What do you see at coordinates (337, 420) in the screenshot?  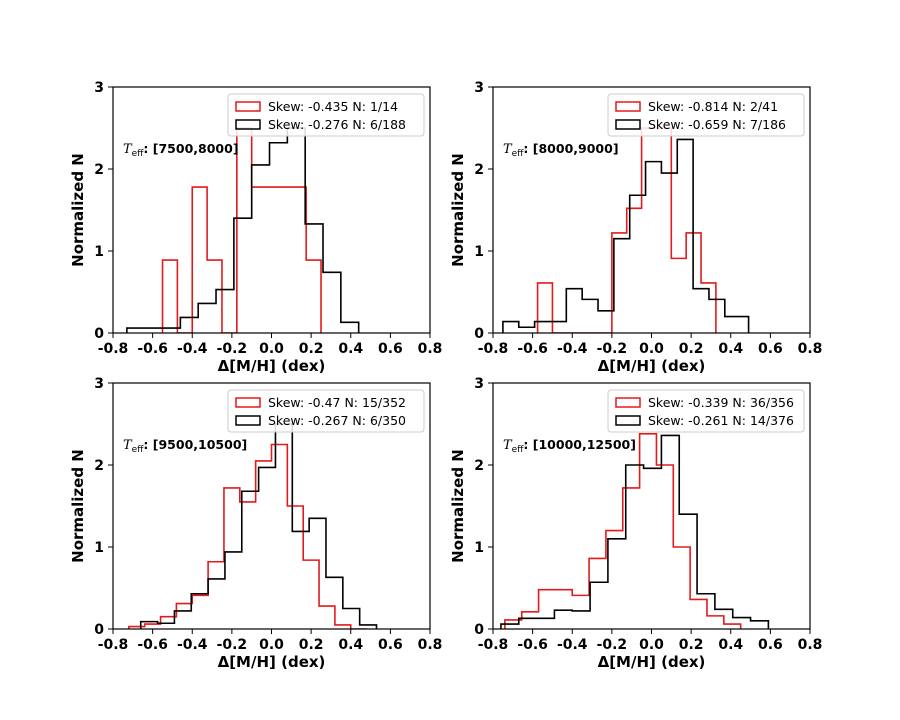 I see `legend-label-2: Skew: -0.267 N: 6/350` at bounding box center [337, 420].